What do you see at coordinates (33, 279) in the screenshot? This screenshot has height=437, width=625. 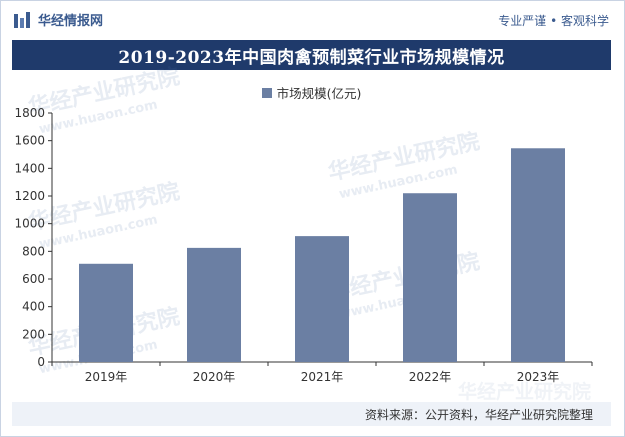 I see `y-tick-label: 600` at bounding box center [33, 279].